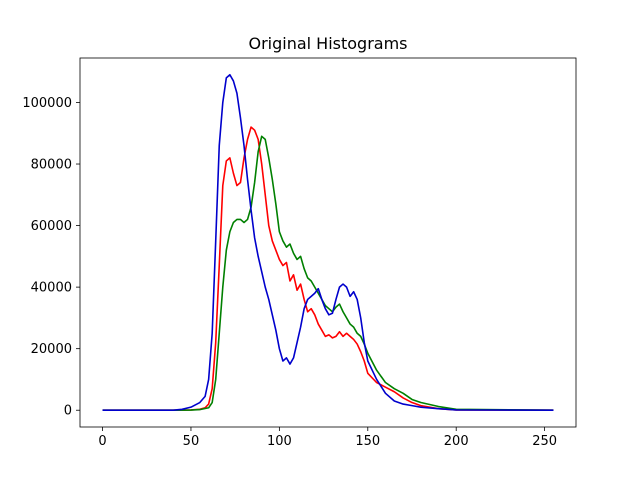 The image size is (640, 480). Describe the element at coordinates (544, 441) in the screenshot. I see `x-tick-label: 250` at that location.